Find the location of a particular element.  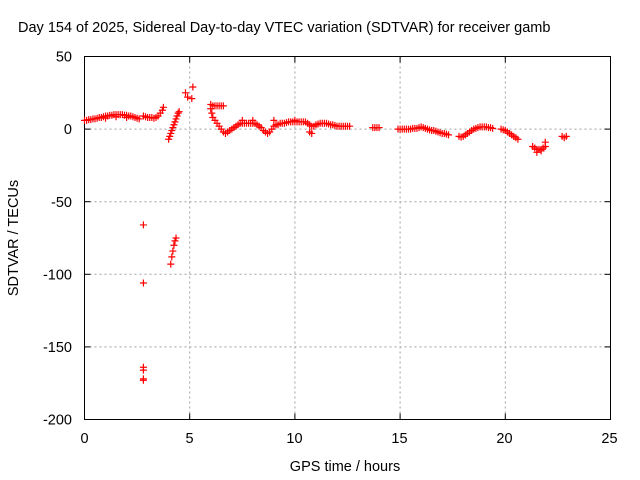

y-tick-label-50: 50 is located at coordinates (64, 58).